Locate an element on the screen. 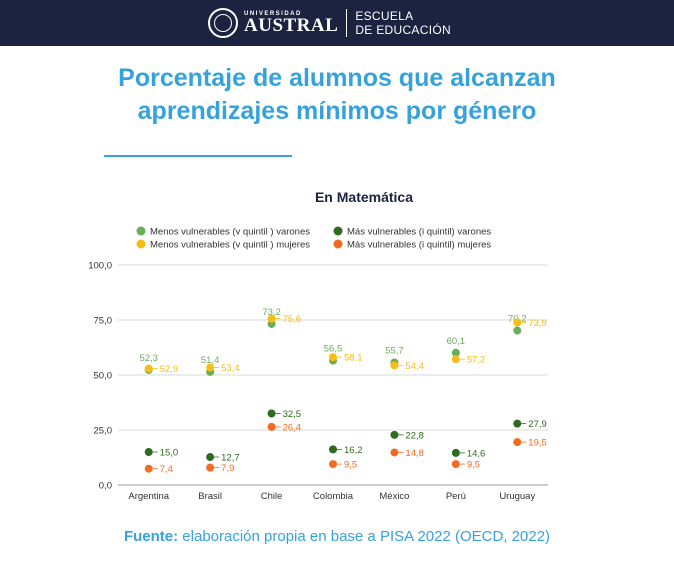  data-label: 52,9 is located at coordinates (169, 369).